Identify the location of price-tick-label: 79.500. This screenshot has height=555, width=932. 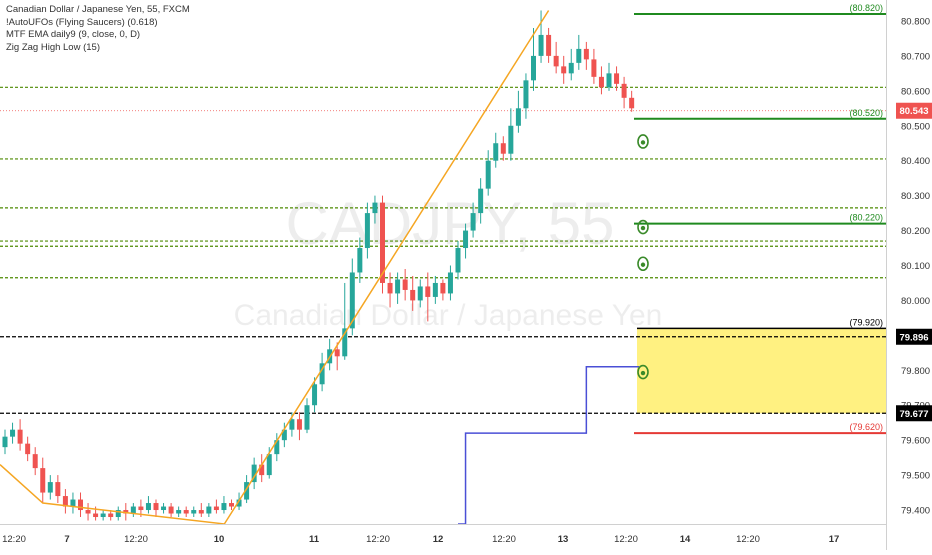
(915, 476).